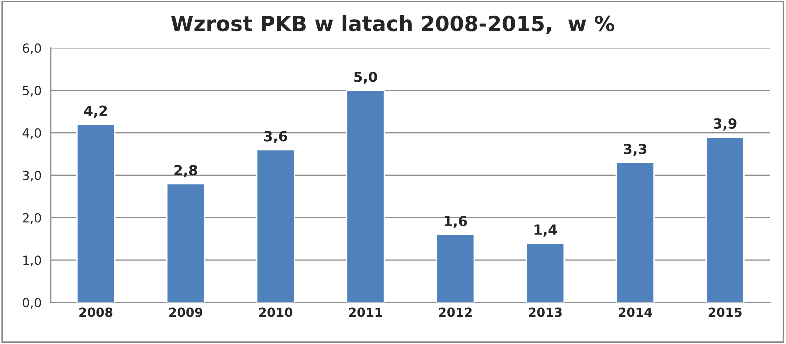  I want to click on x-tick-label: 2009, so click(186, 313).